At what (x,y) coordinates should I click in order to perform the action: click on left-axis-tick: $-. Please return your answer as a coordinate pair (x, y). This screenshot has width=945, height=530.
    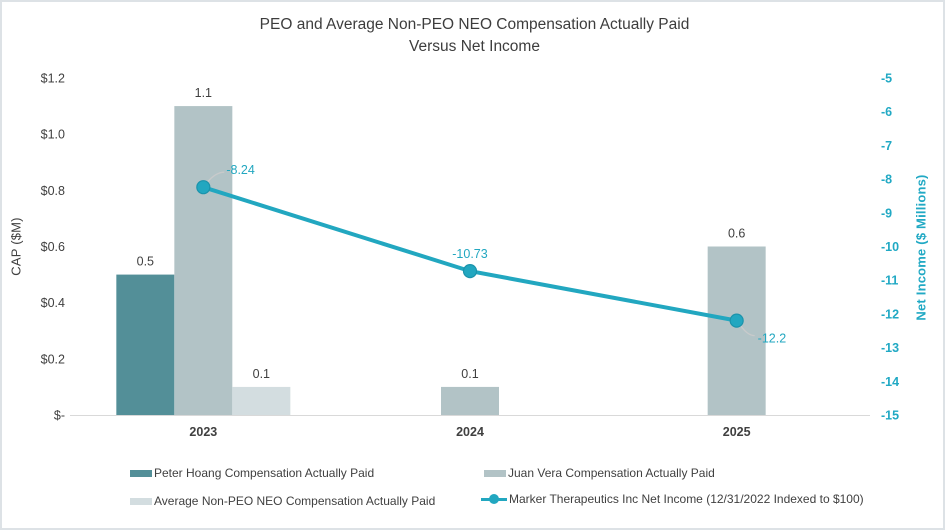
    Looking at the image, I should click on (59, 416).